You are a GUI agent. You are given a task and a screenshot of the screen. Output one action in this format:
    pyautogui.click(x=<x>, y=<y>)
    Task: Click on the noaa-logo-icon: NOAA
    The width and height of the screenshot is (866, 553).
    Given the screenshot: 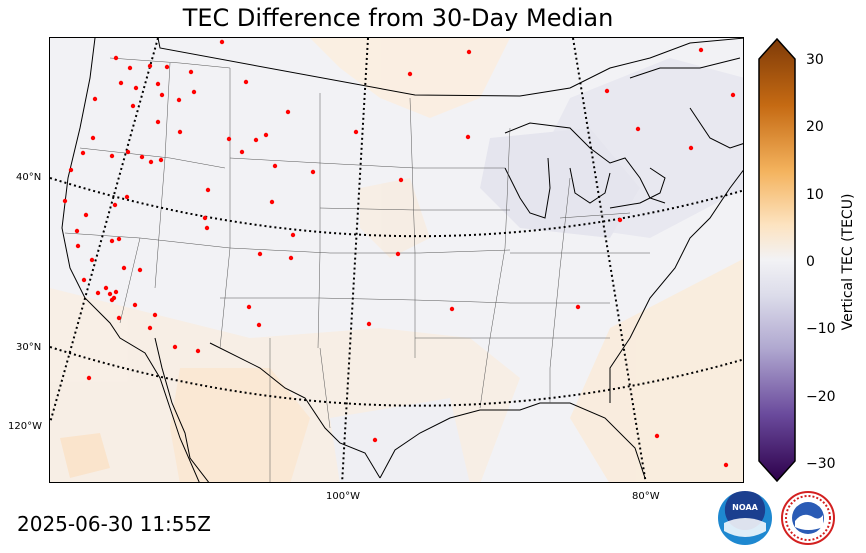 What is the action you would take?
    pyautogui.click(x=745, y=518)
    